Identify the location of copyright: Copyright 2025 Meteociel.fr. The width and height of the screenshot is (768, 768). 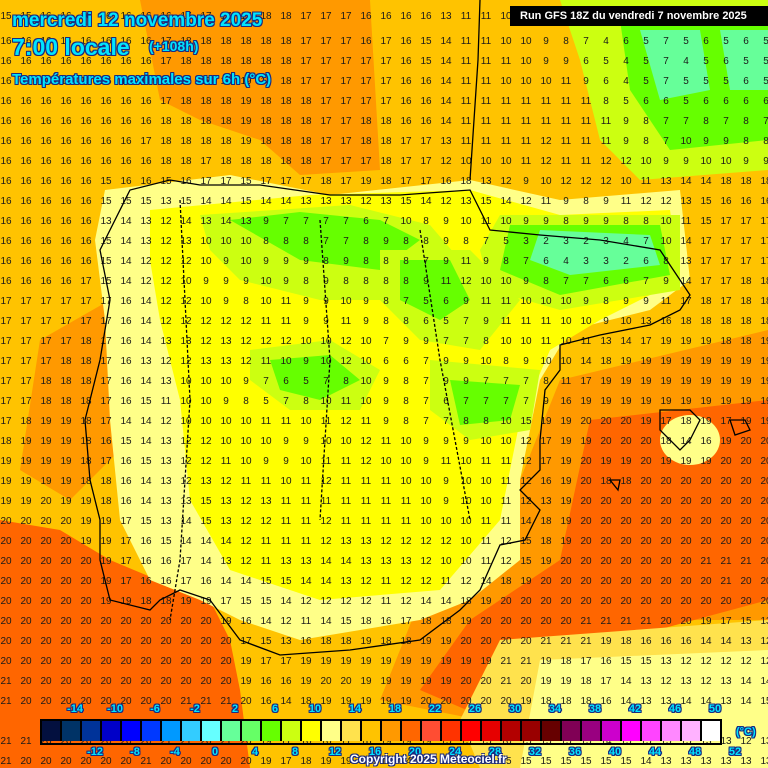
(428, 759).